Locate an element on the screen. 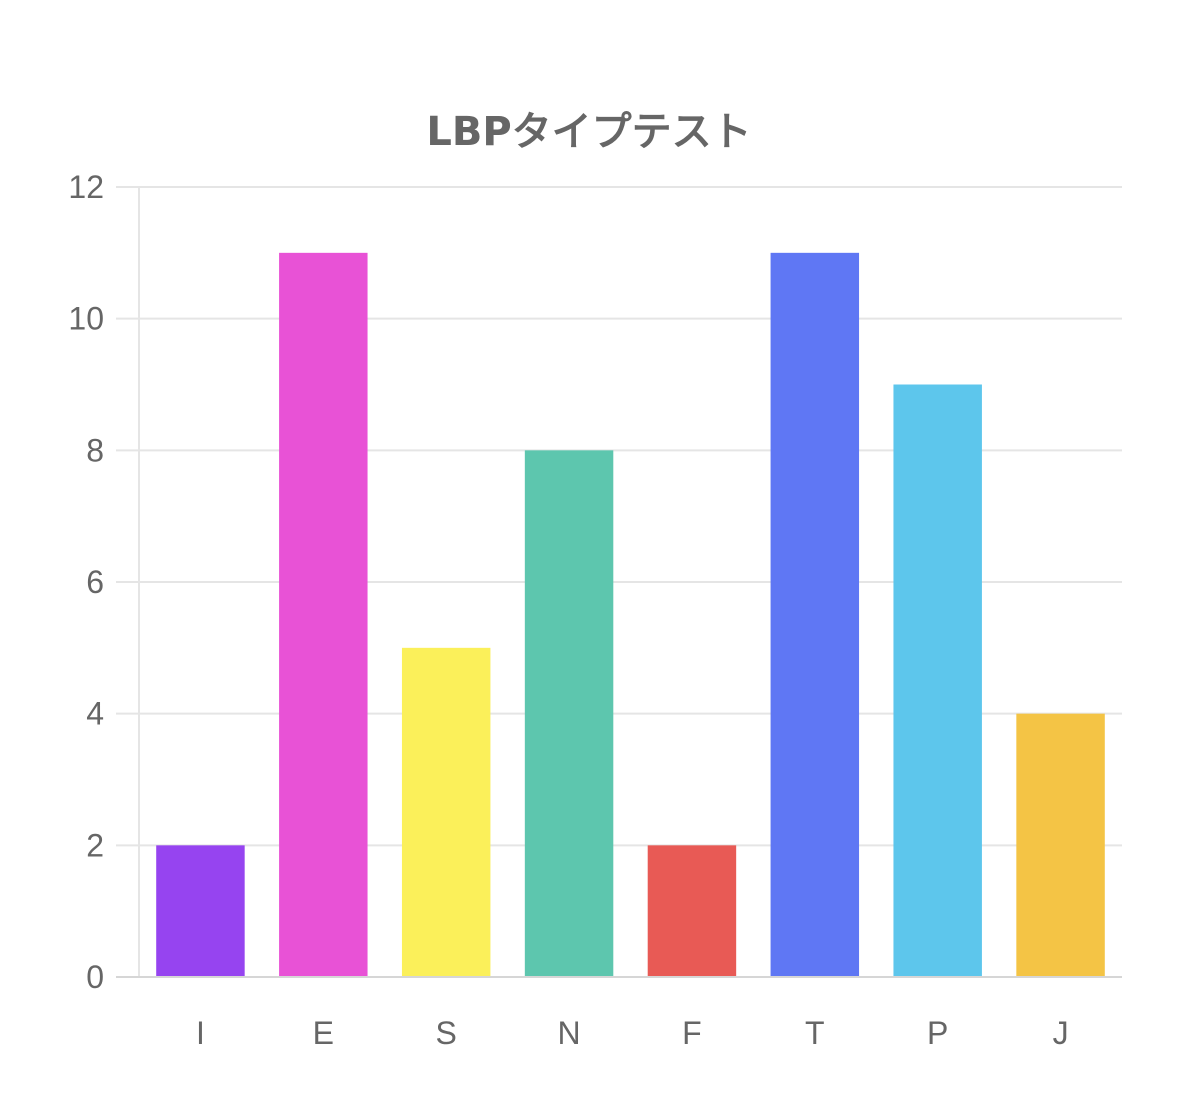  bar-e is located at coordinates (323, 615).